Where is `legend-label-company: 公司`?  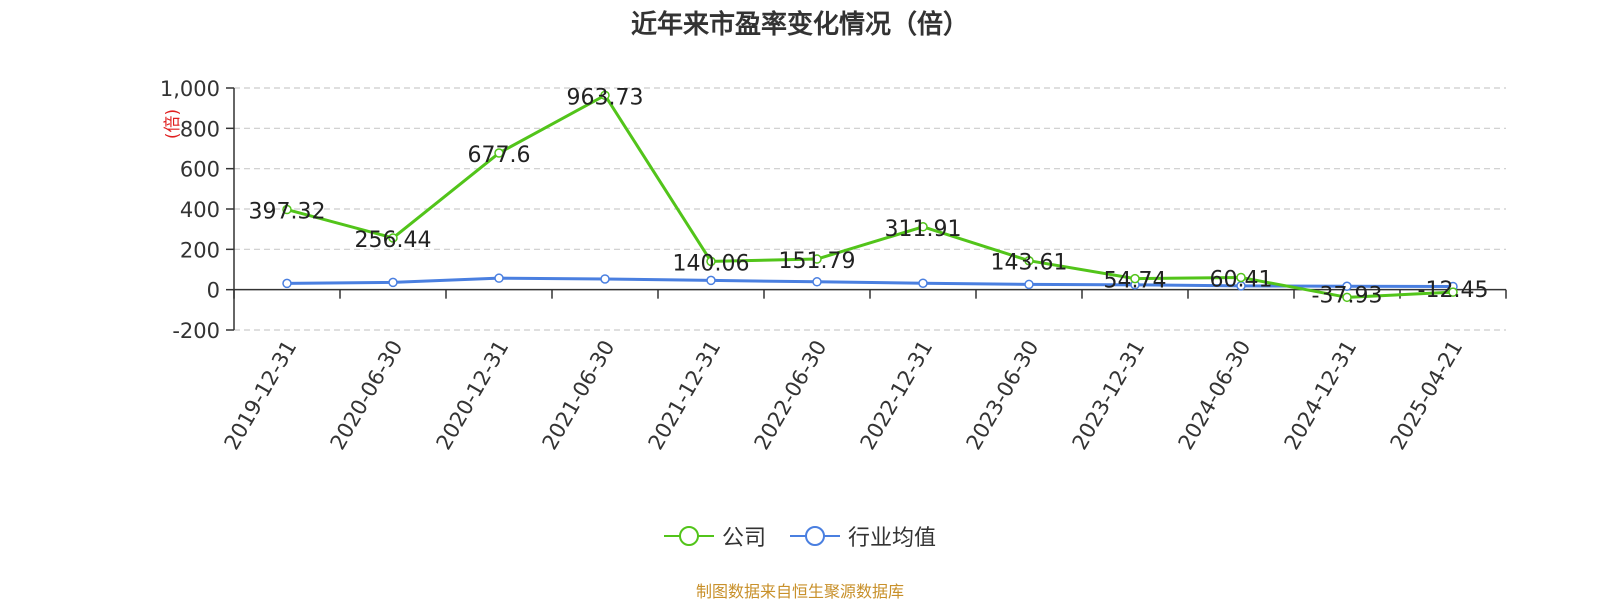
legend-label-company: 公司 is located at coordinates (743, 538).